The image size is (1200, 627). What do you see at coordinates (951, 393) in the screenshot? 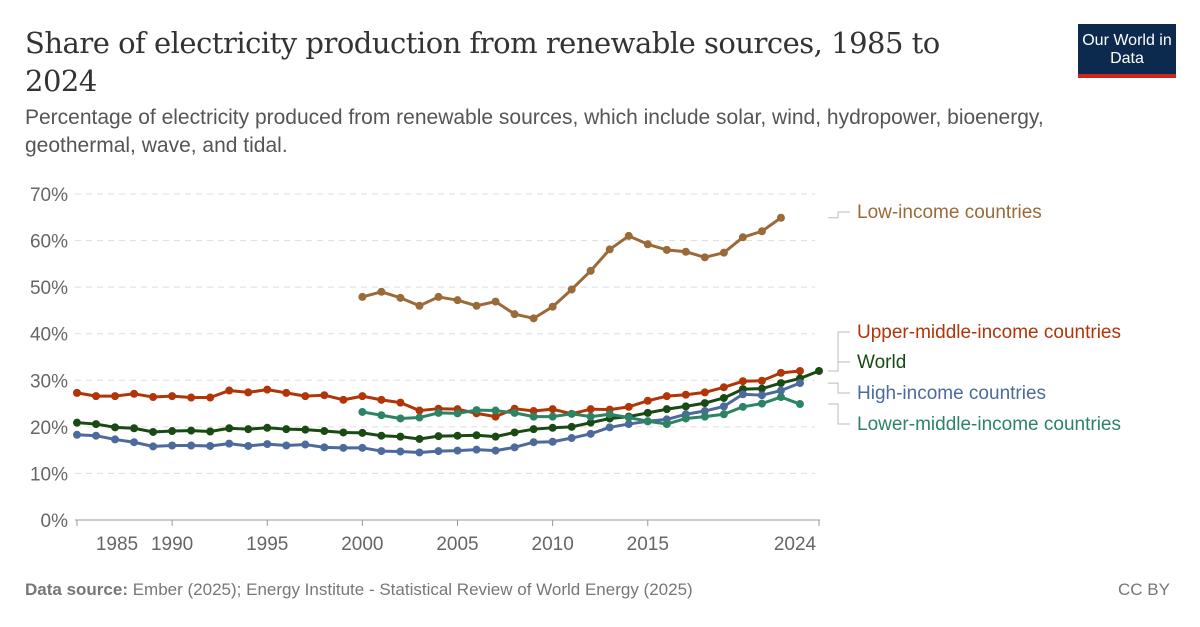
I see `series-label: High-income countries` at bounding box center [951, 393].